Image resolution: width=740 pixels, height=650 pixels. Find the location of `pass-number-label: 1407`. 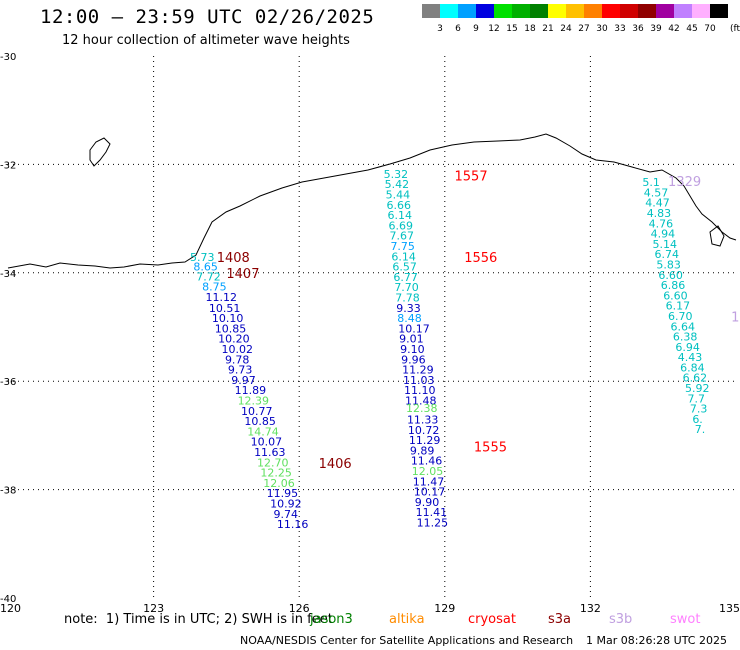

pass-number-label: 1407 is located at coordinates (242, 274).